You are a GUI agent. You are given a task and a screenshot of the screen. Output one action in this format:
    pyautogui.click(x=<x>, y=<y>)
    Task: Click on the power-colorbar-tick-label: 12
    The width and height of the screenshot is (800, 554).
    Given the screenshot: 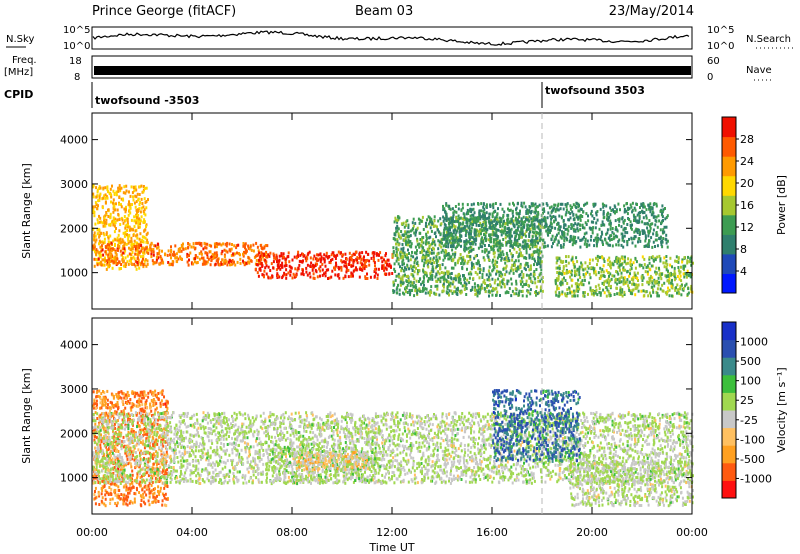 What is the action you would take?
    pyautogui.click(x=747, y=227)
    